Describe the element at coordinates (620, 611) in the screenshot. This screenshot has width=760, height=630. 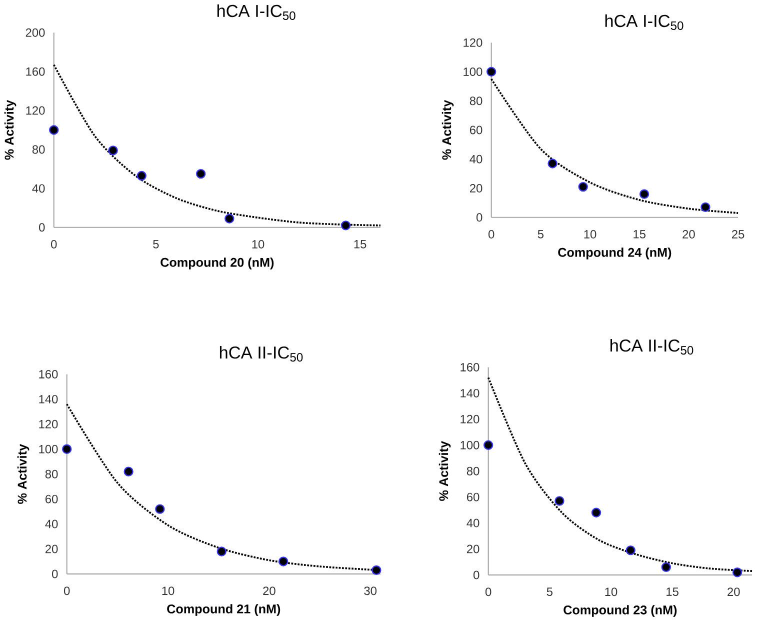
I see `x-axis-title: Compound 23 (nM)` at that location.